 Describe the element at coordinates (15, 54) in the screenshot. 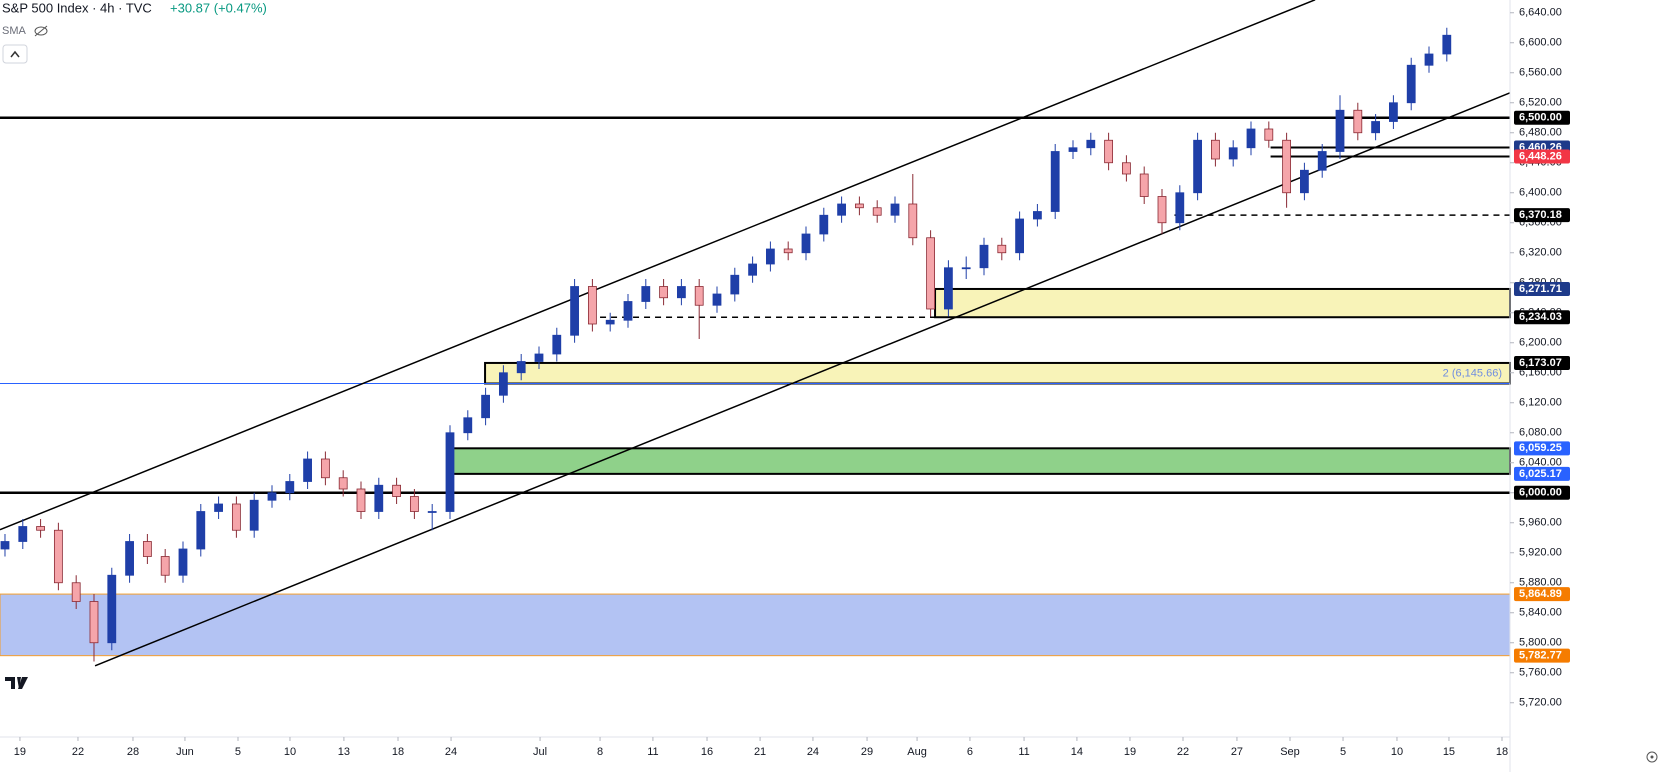

I see `collapse-button` at that location.